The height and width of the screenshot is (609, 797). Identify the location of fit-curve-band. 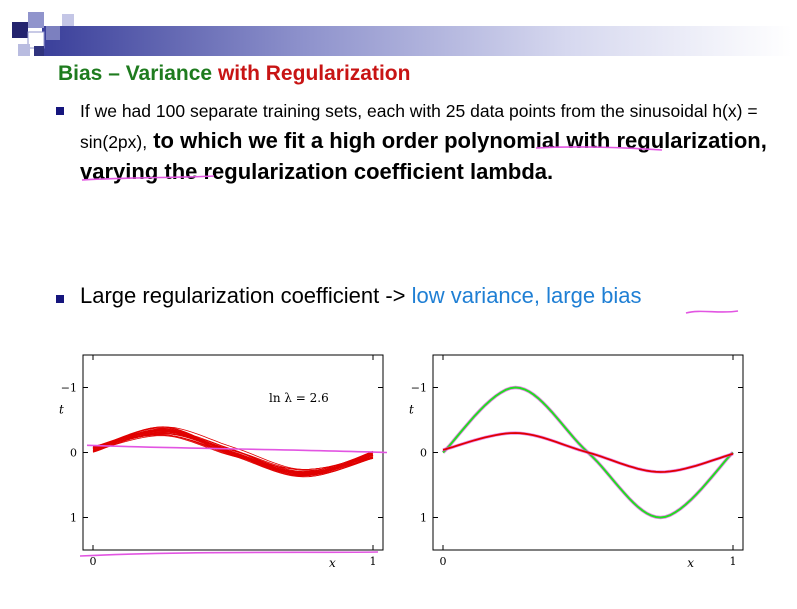
(233, 452).